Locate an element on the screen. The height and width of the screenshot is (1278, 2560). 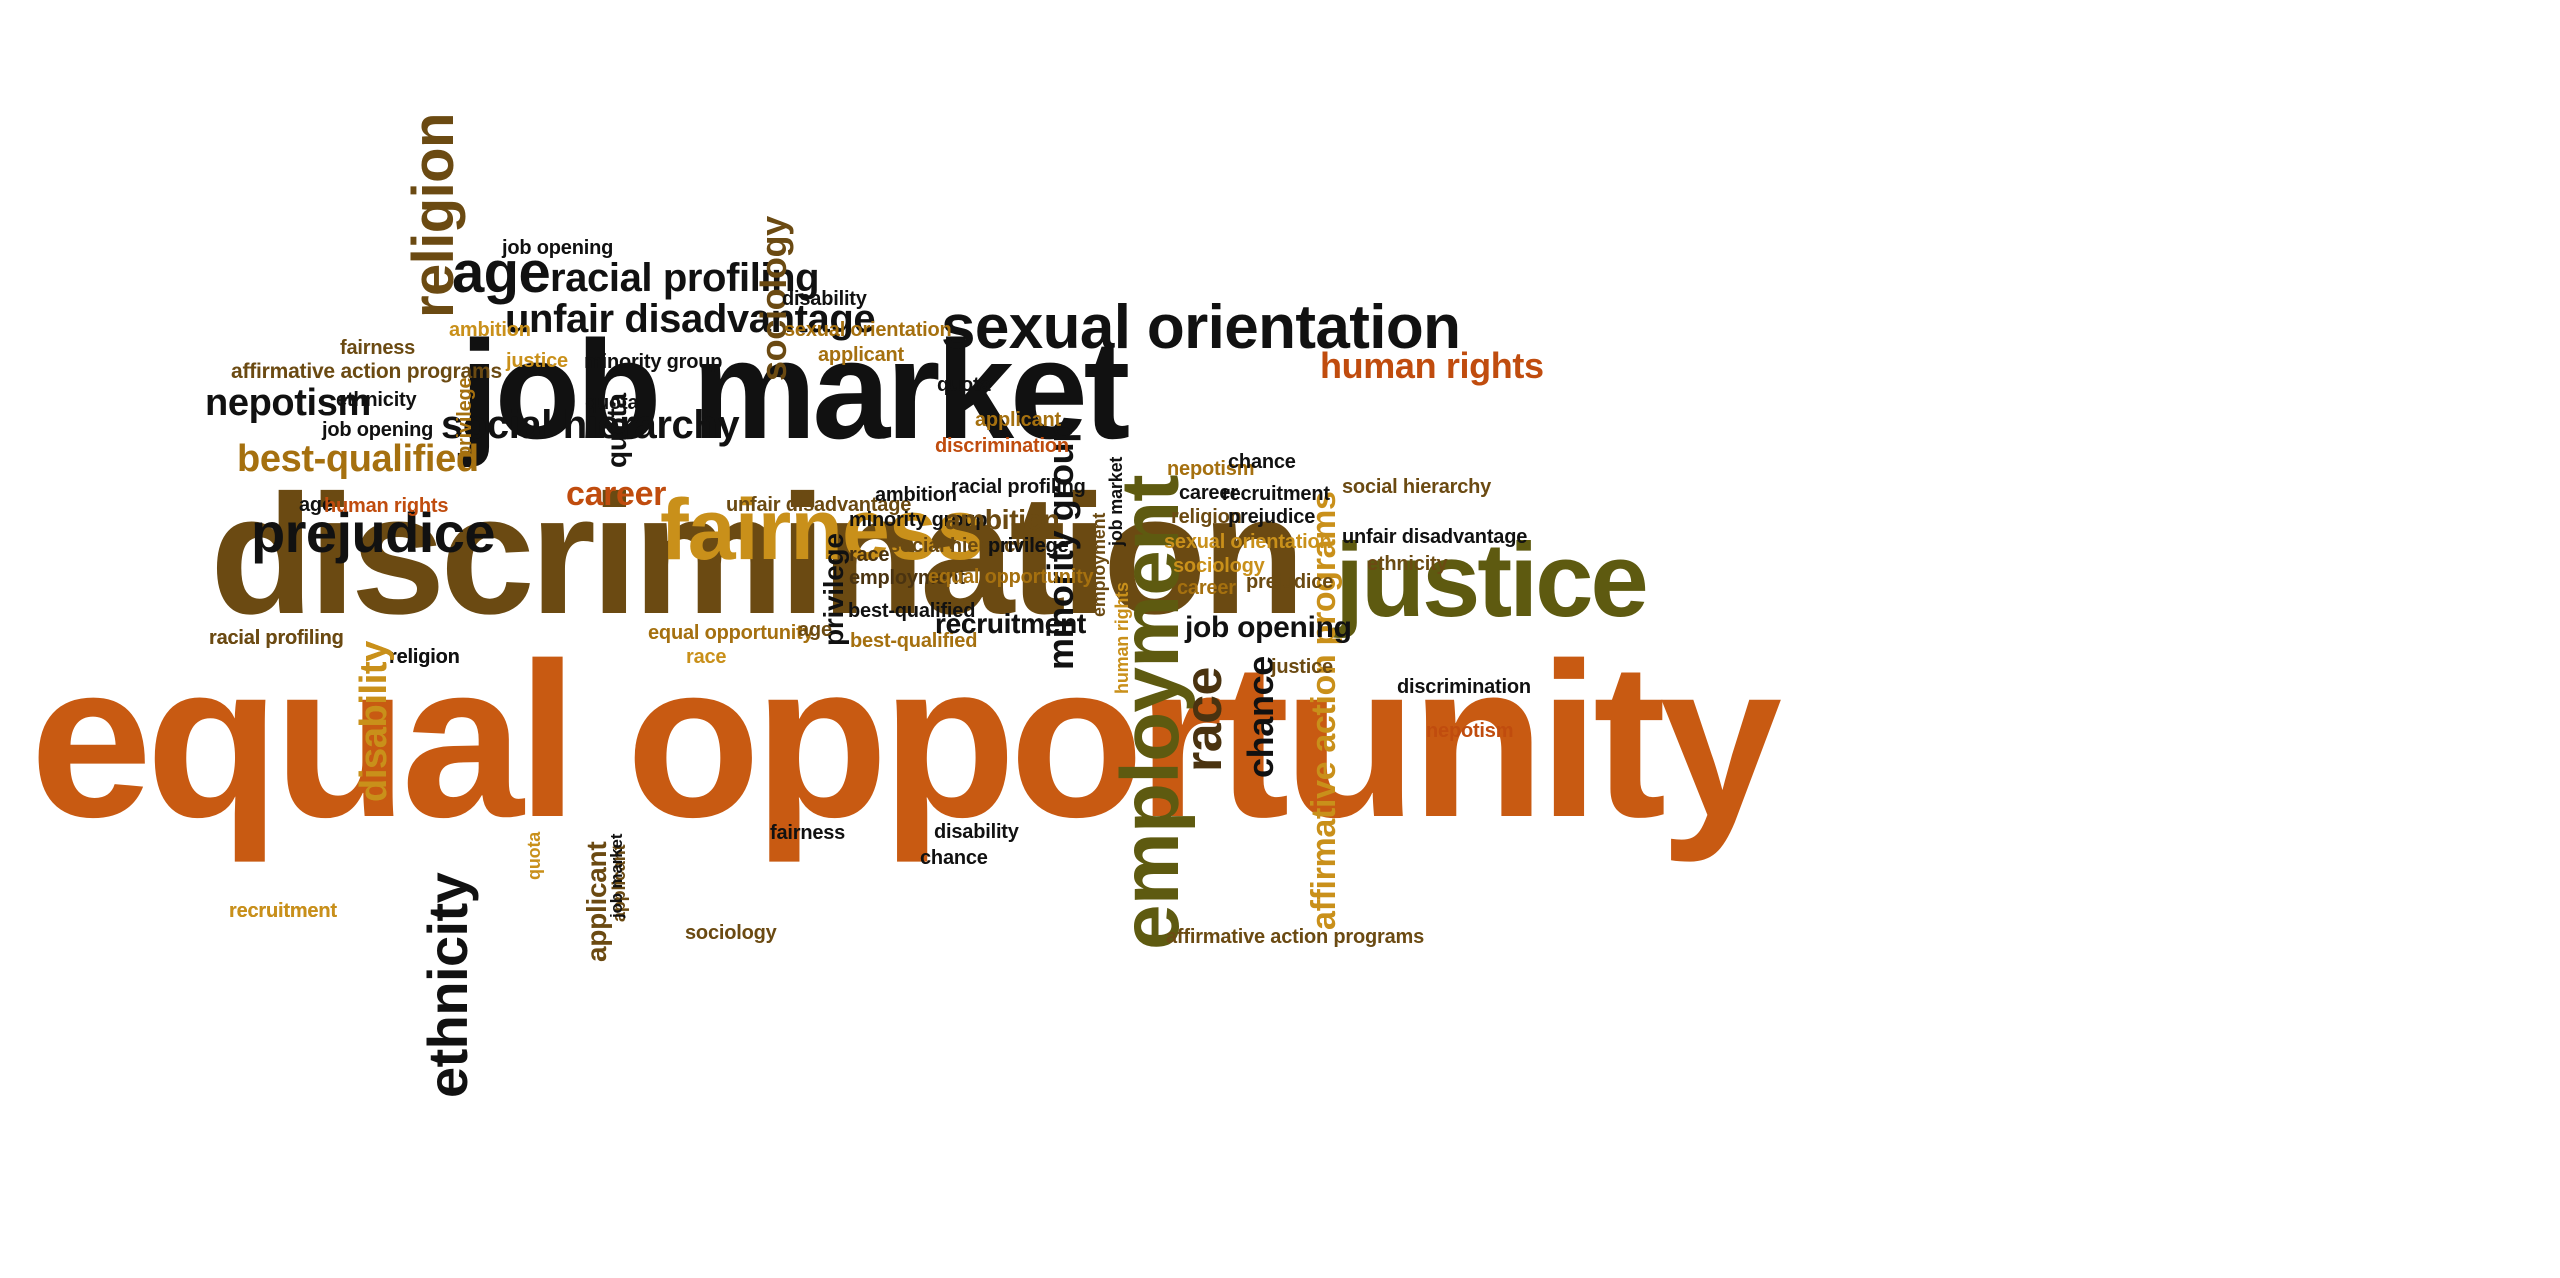
word-employment: employment is located at coordinates (907, 578).